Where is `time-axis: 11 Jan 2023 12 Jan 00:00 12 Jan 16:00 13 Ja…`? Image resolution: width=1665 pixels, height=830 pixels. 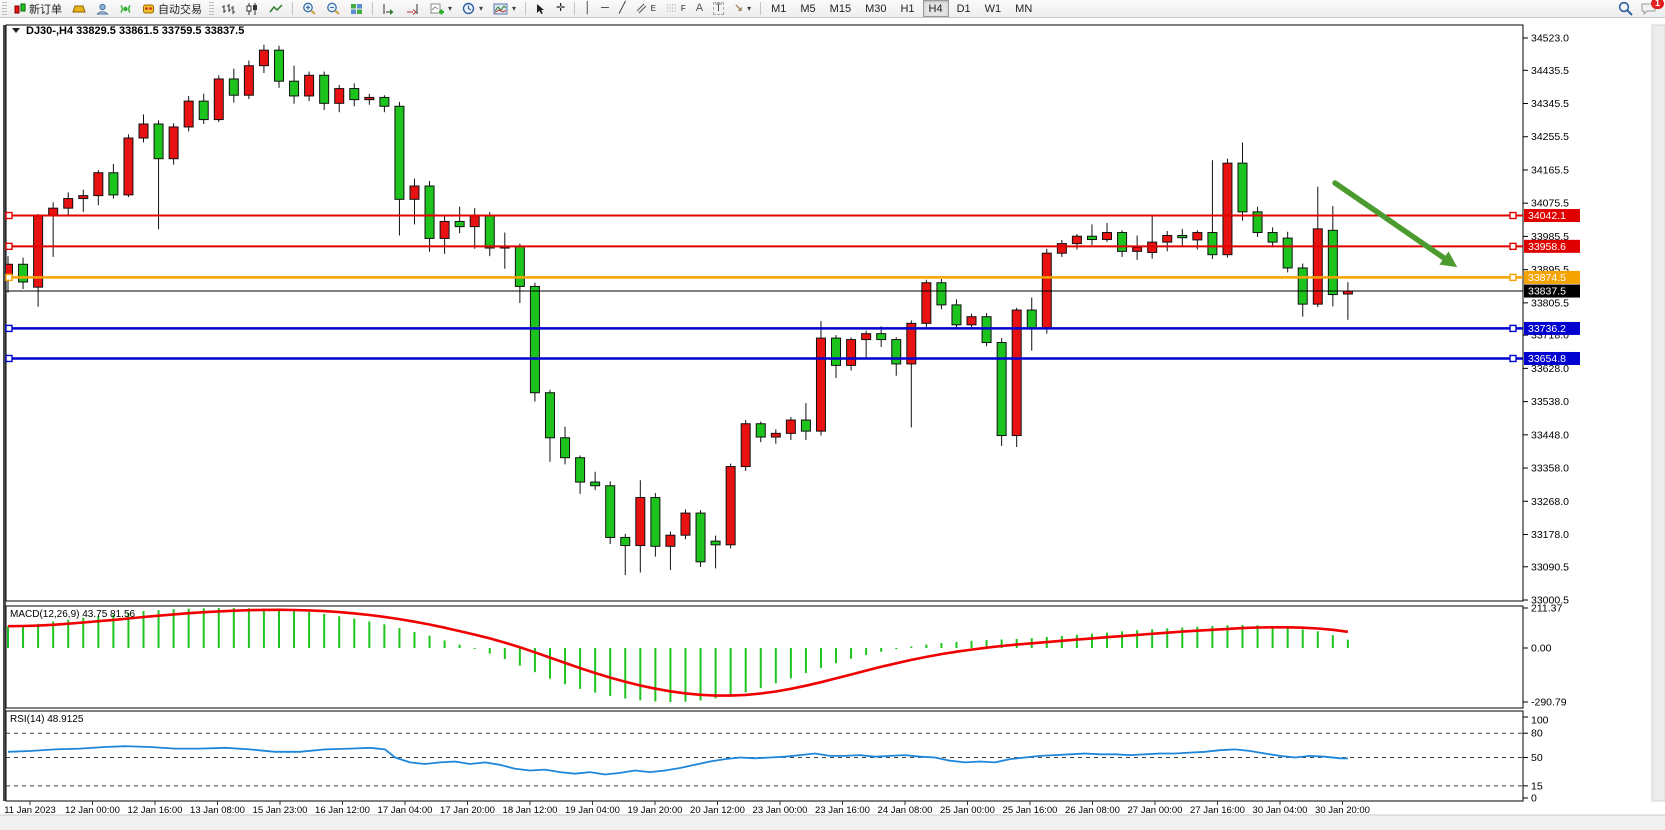 time-axis: 11 Jan 2023 12 Jan 00:00 12 Jan 16:00 13 Ja… is located at coordinates (687, 808).